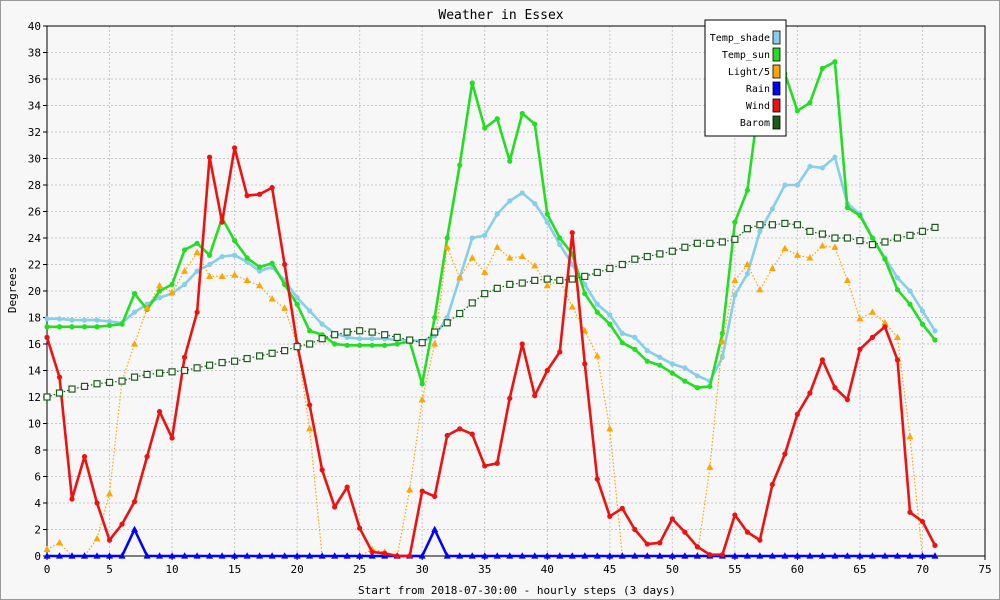  I want to click on x-tick-label: 35, so click(484, 569).